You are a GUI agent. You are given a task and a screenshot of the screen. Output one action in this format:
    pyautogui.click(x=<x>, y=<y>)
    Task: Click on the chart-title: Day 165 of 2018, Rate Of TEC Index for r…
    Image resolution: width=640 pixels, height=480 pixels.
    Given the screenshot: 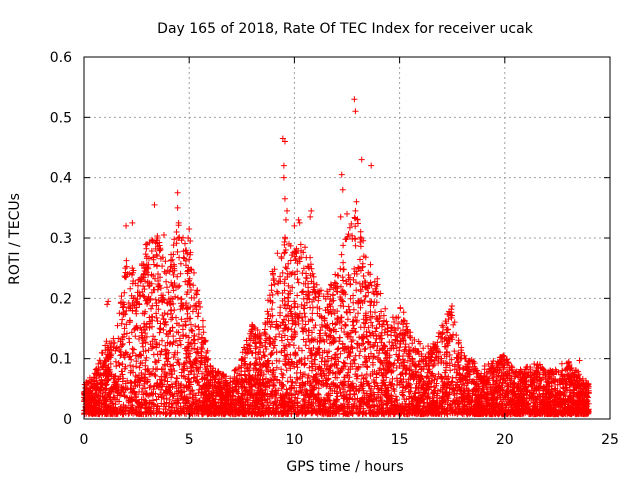 What is the action you would take?
    pyautogui.click(x=345, y=29)
    